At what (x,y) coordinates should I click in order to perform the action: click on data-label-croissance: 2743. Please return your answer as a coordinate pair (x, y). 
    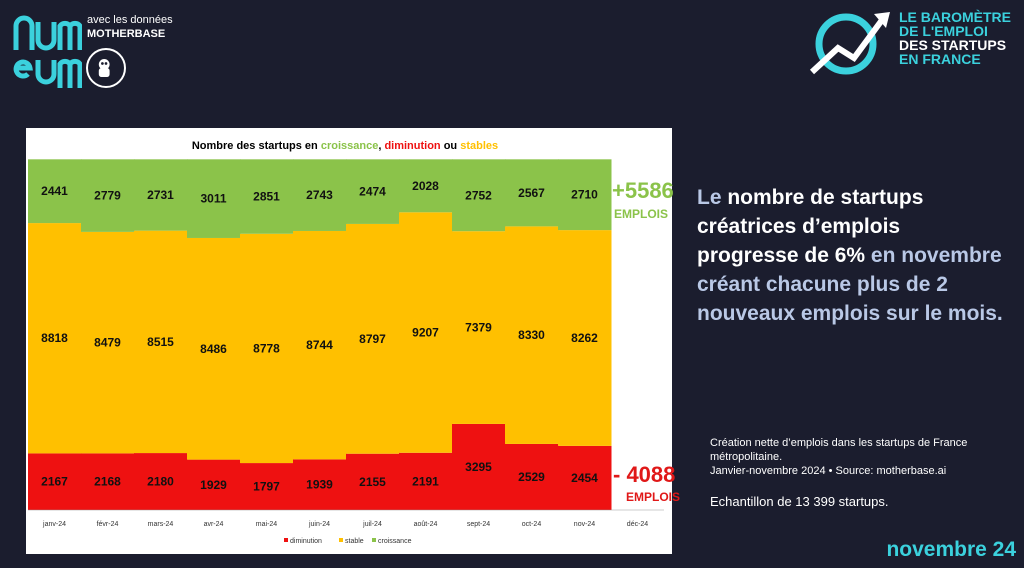
    Looking at the image, I should click on (319, 195).